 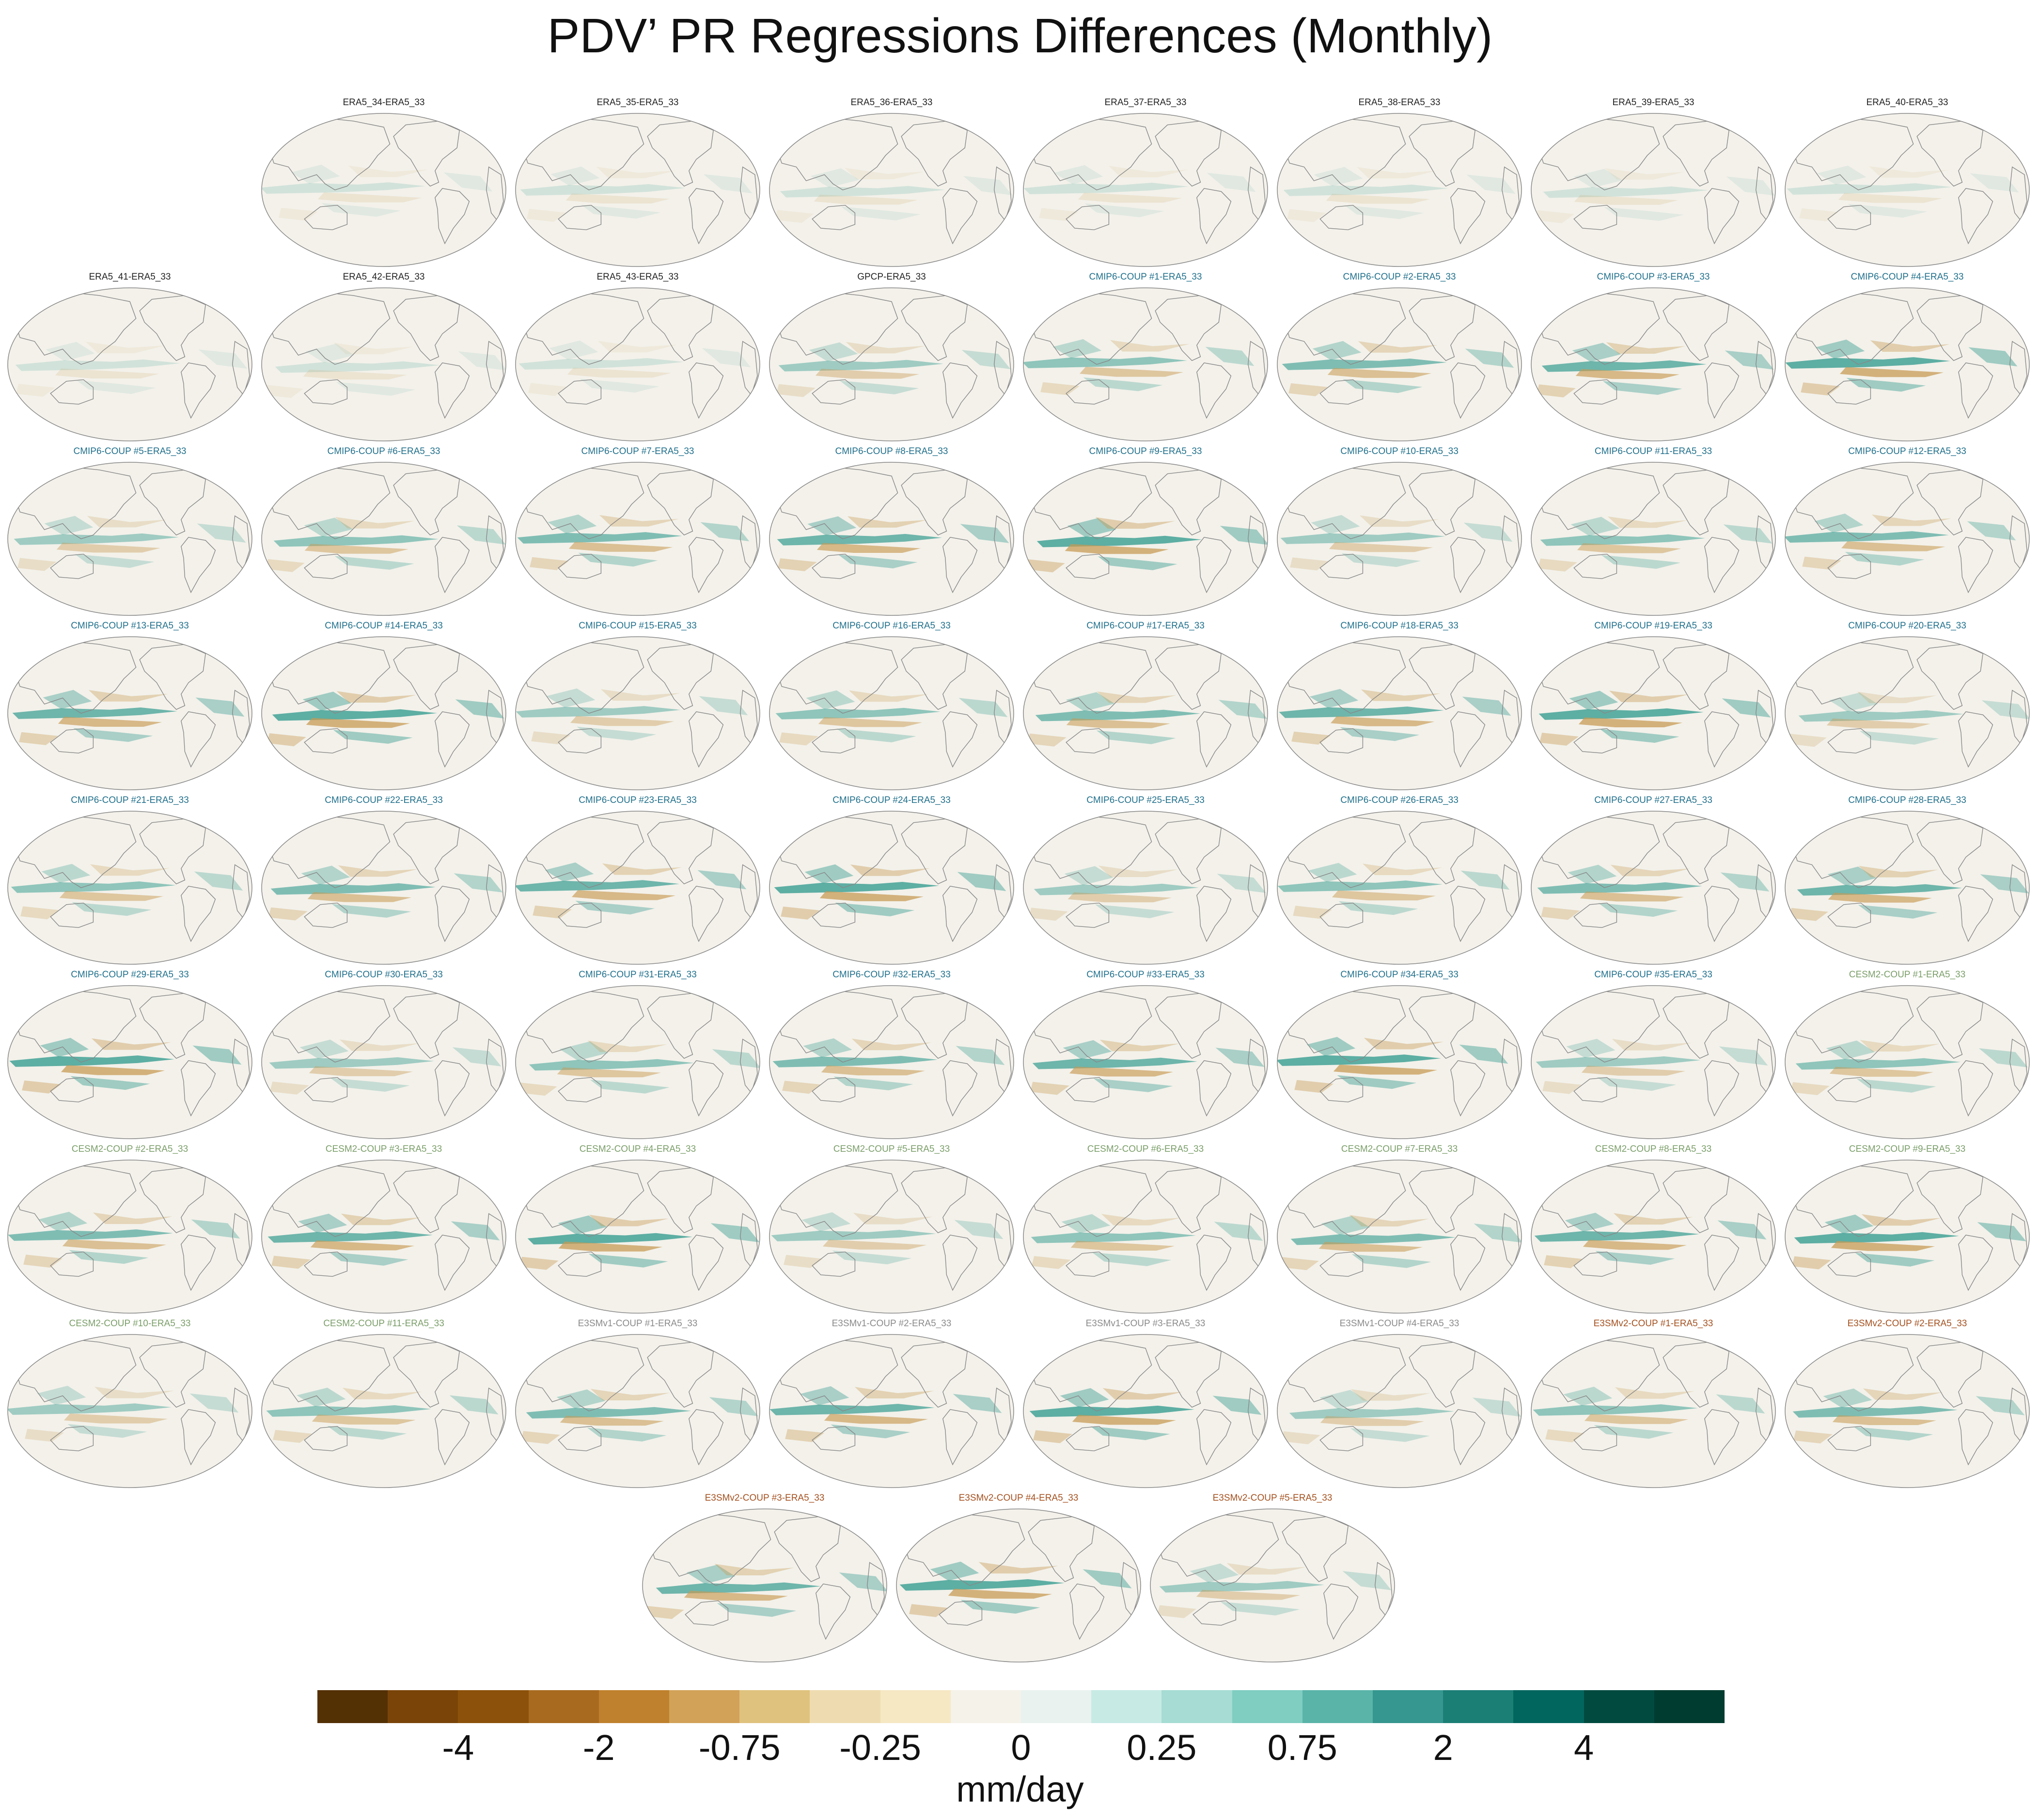 I want to click on map-panel: CMIP6-COUP #10-ERA5_33, so click(x=1399, y=533).